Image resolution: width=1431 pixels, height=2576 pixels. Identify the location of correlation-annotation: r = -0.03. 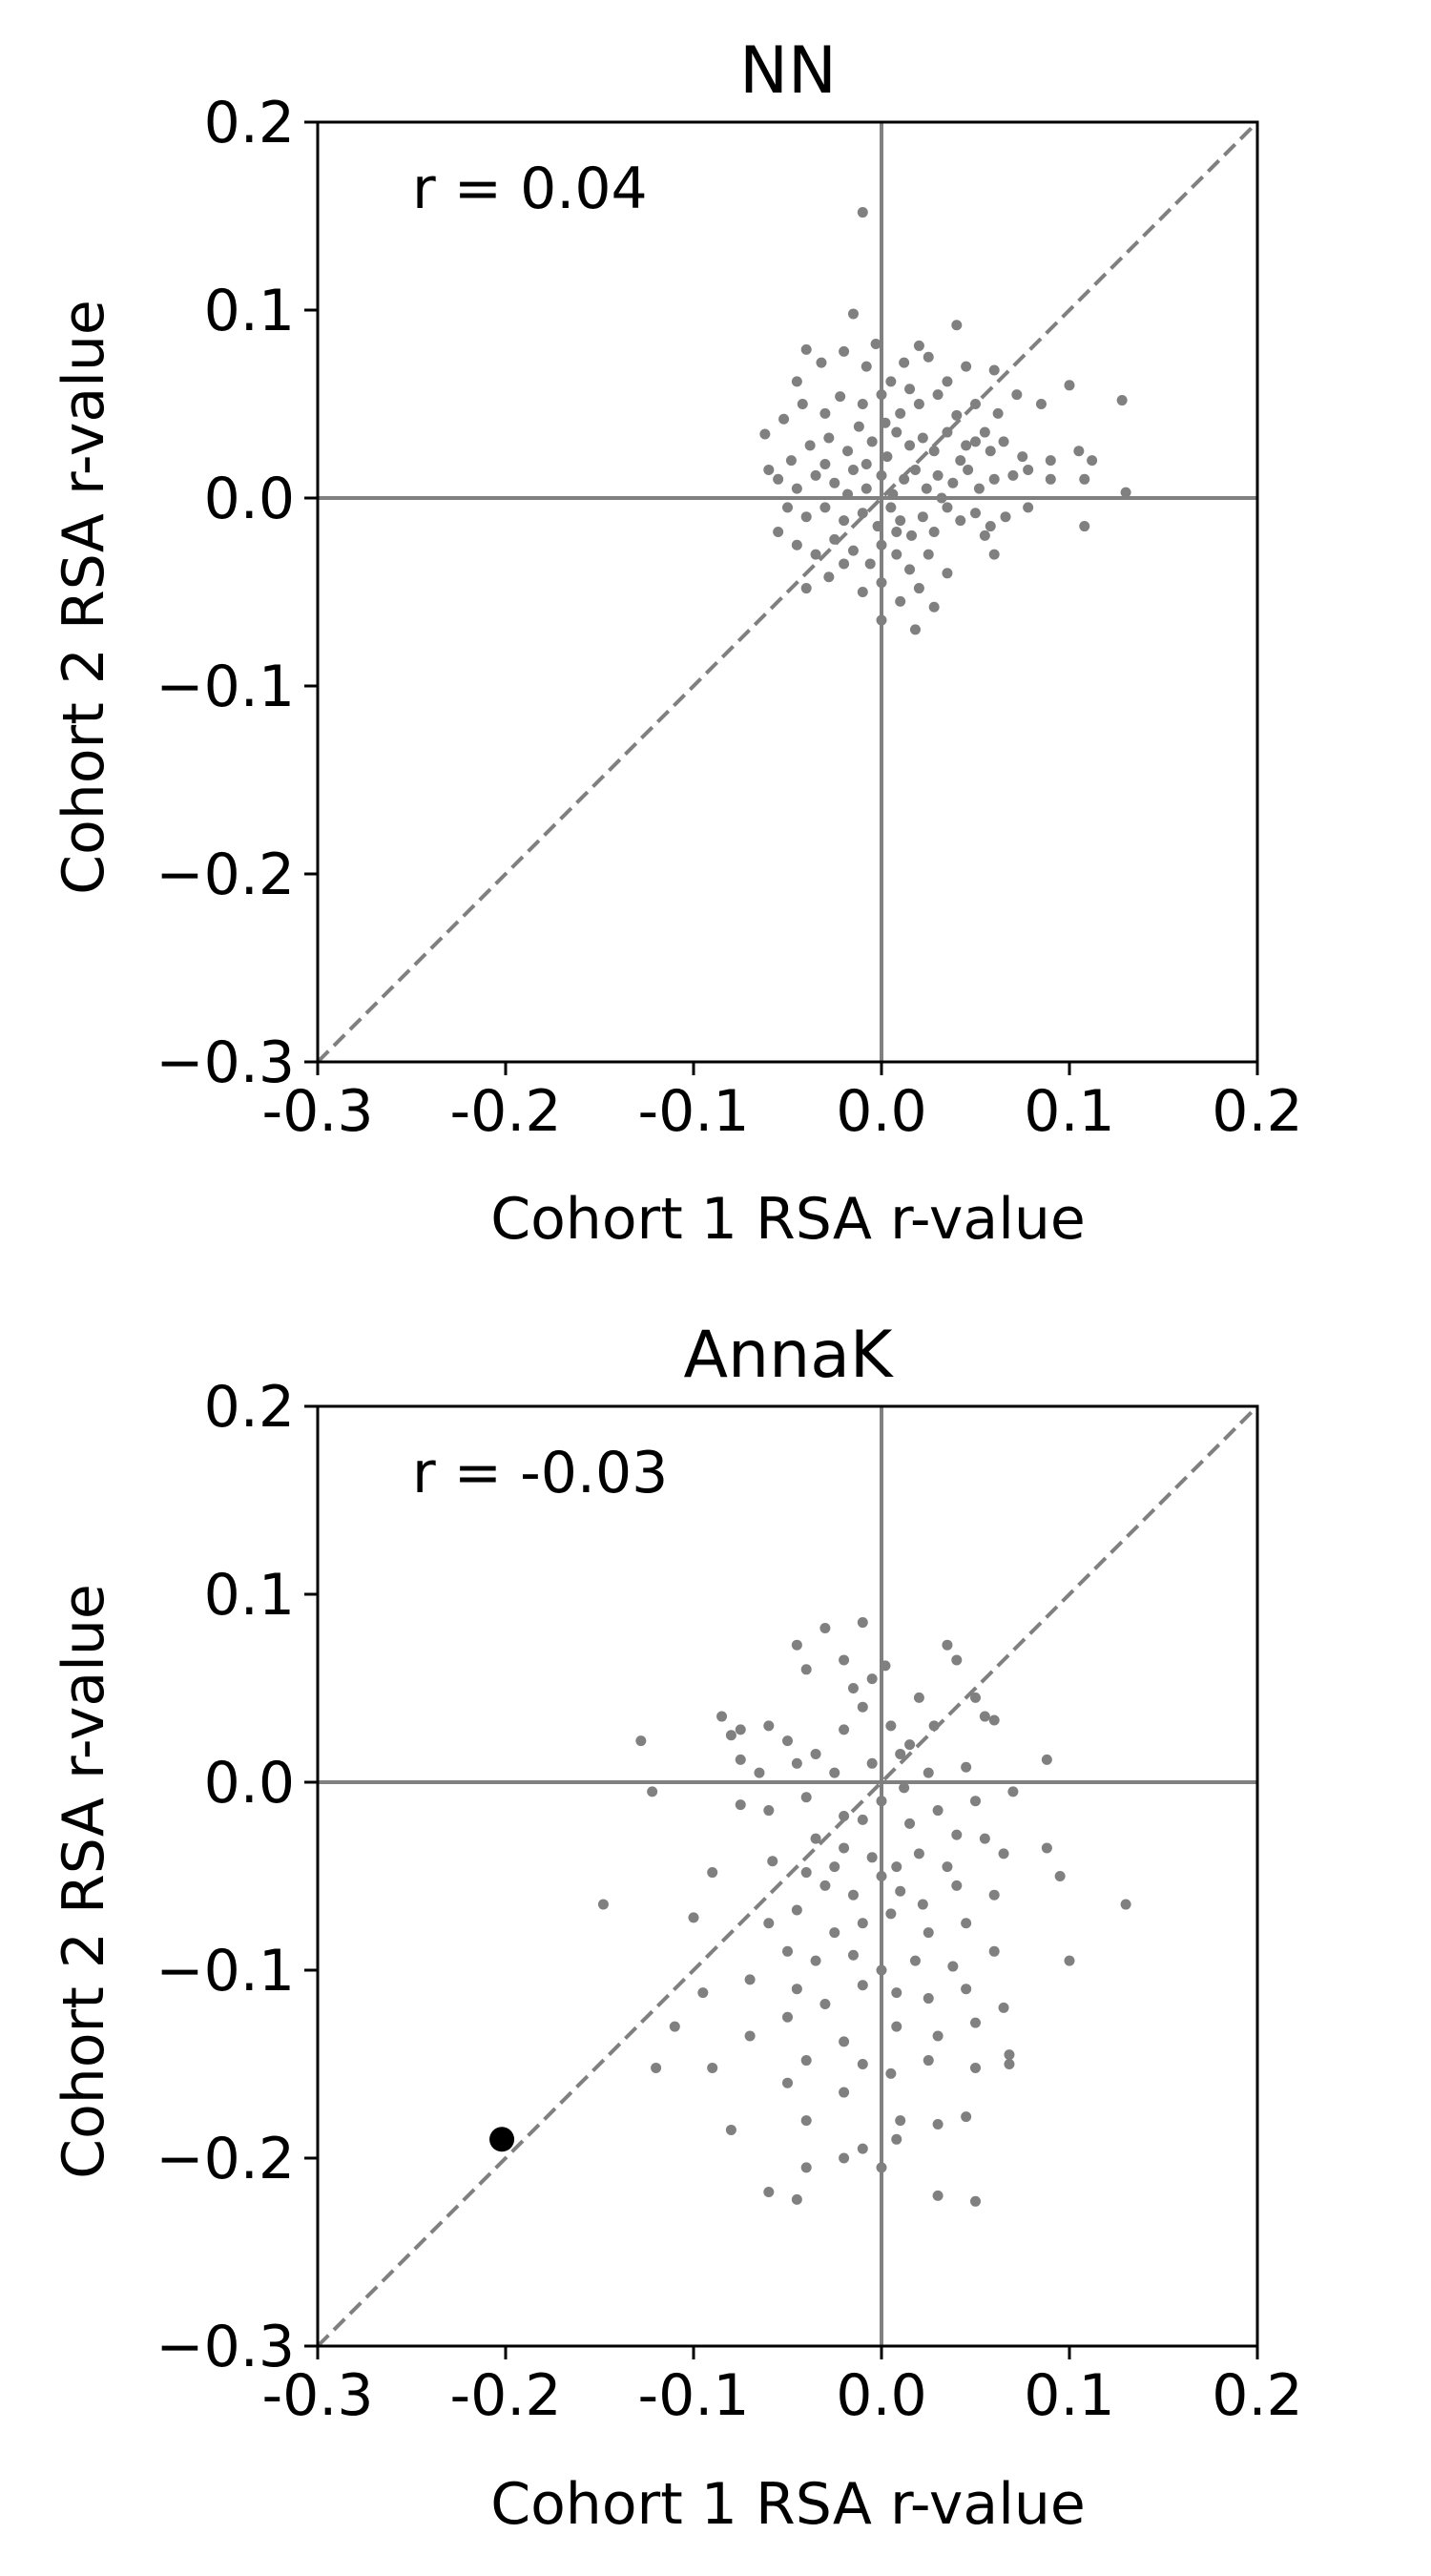
(540, 1473).